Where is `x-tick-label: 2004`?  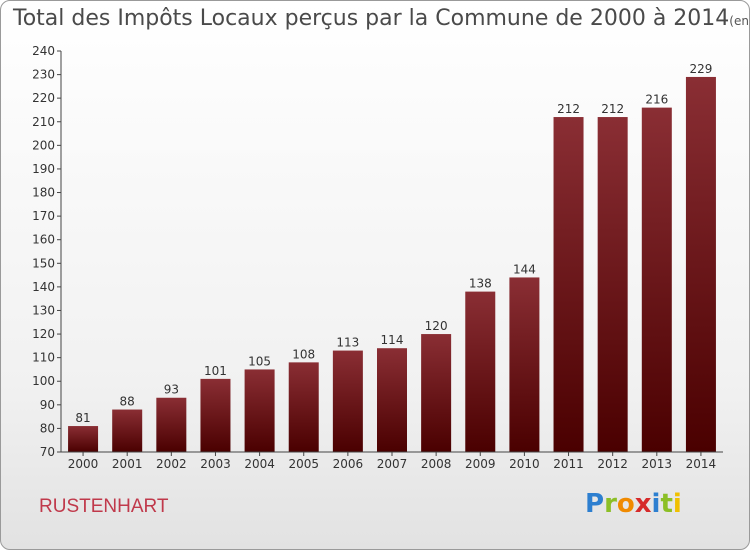 x-tick-label: 2004 is located at coordinates (259, 464).